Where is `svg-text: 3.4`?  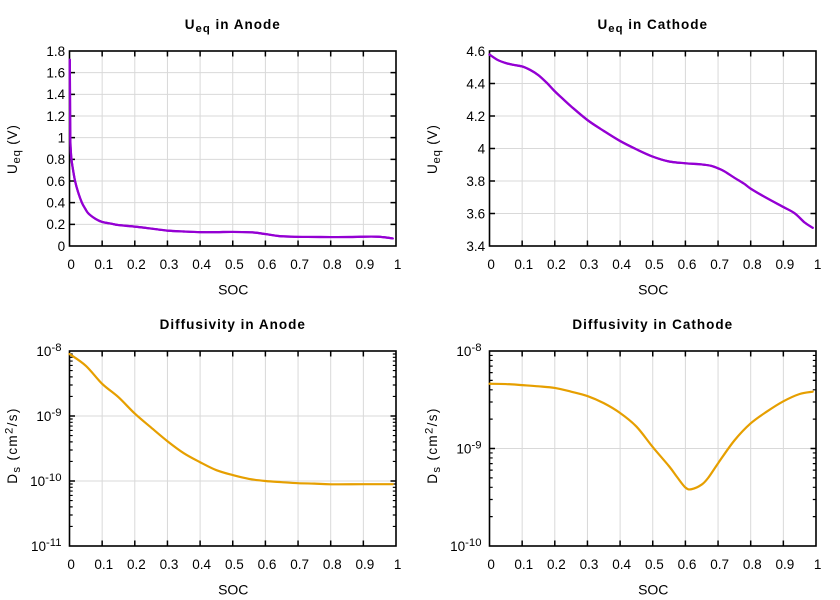
svg-text: 3.4 is located at coordinates (475, 246).